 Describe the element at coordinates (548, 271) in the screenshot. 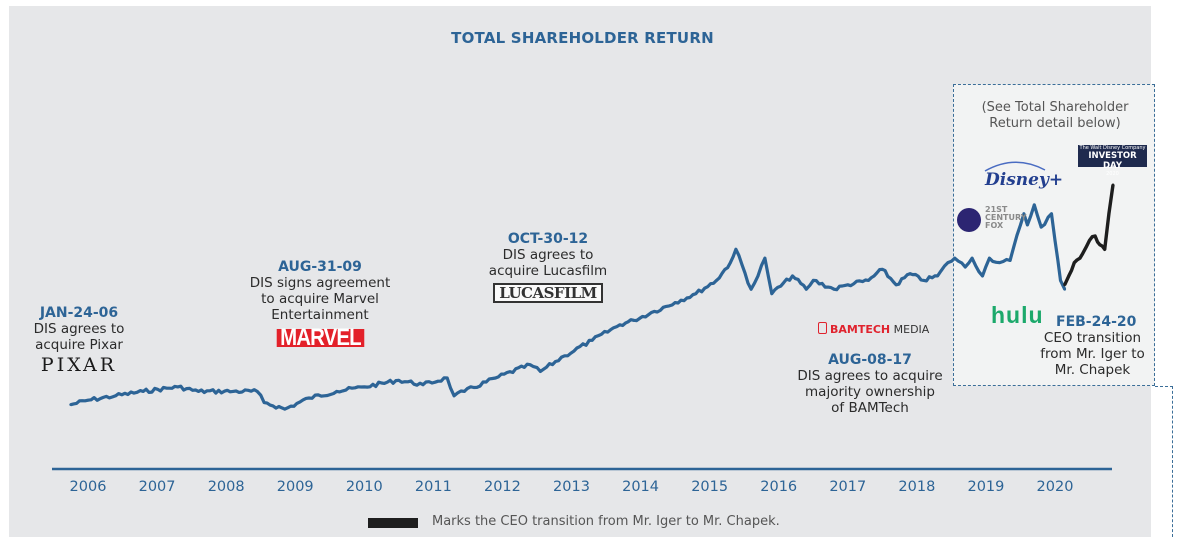

I see `annotation-line: acquire Lucasfilm` at that location.